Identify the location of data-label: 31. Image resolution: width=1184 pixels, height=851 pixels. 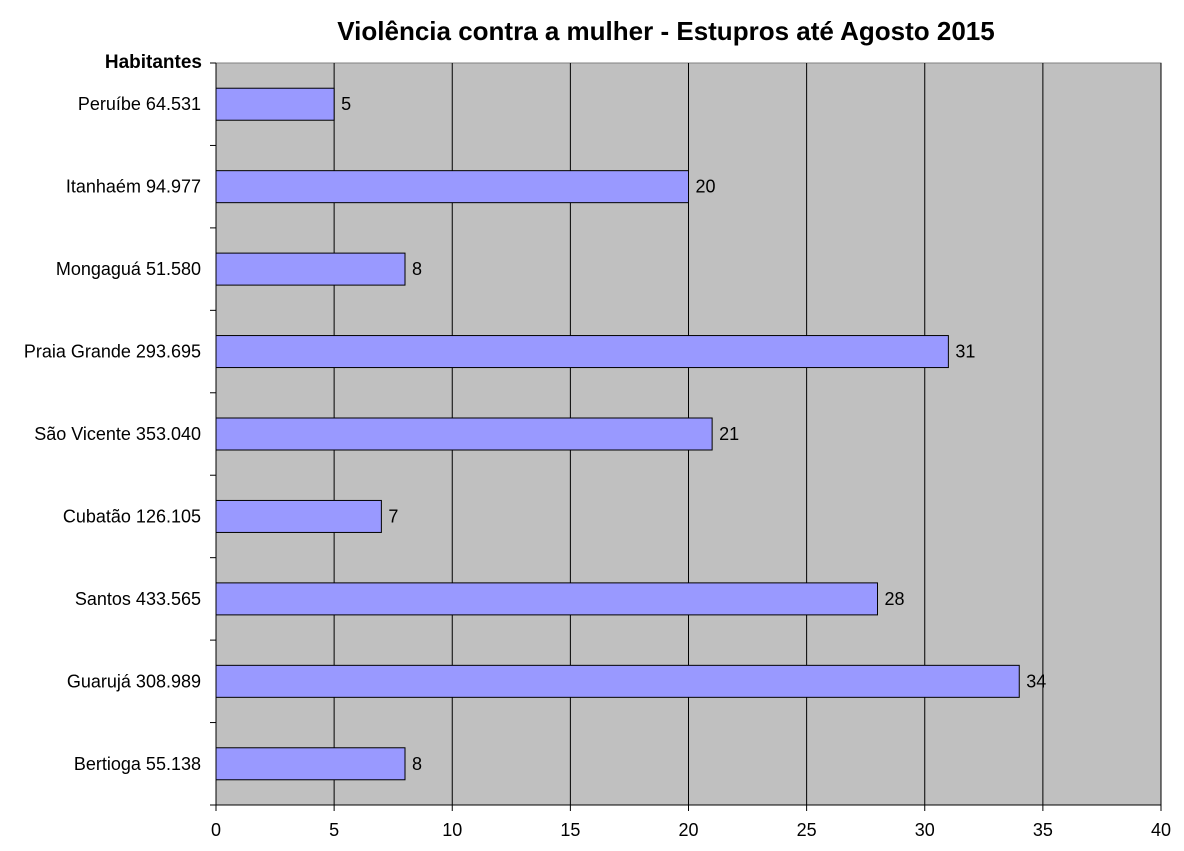
(965, 352).